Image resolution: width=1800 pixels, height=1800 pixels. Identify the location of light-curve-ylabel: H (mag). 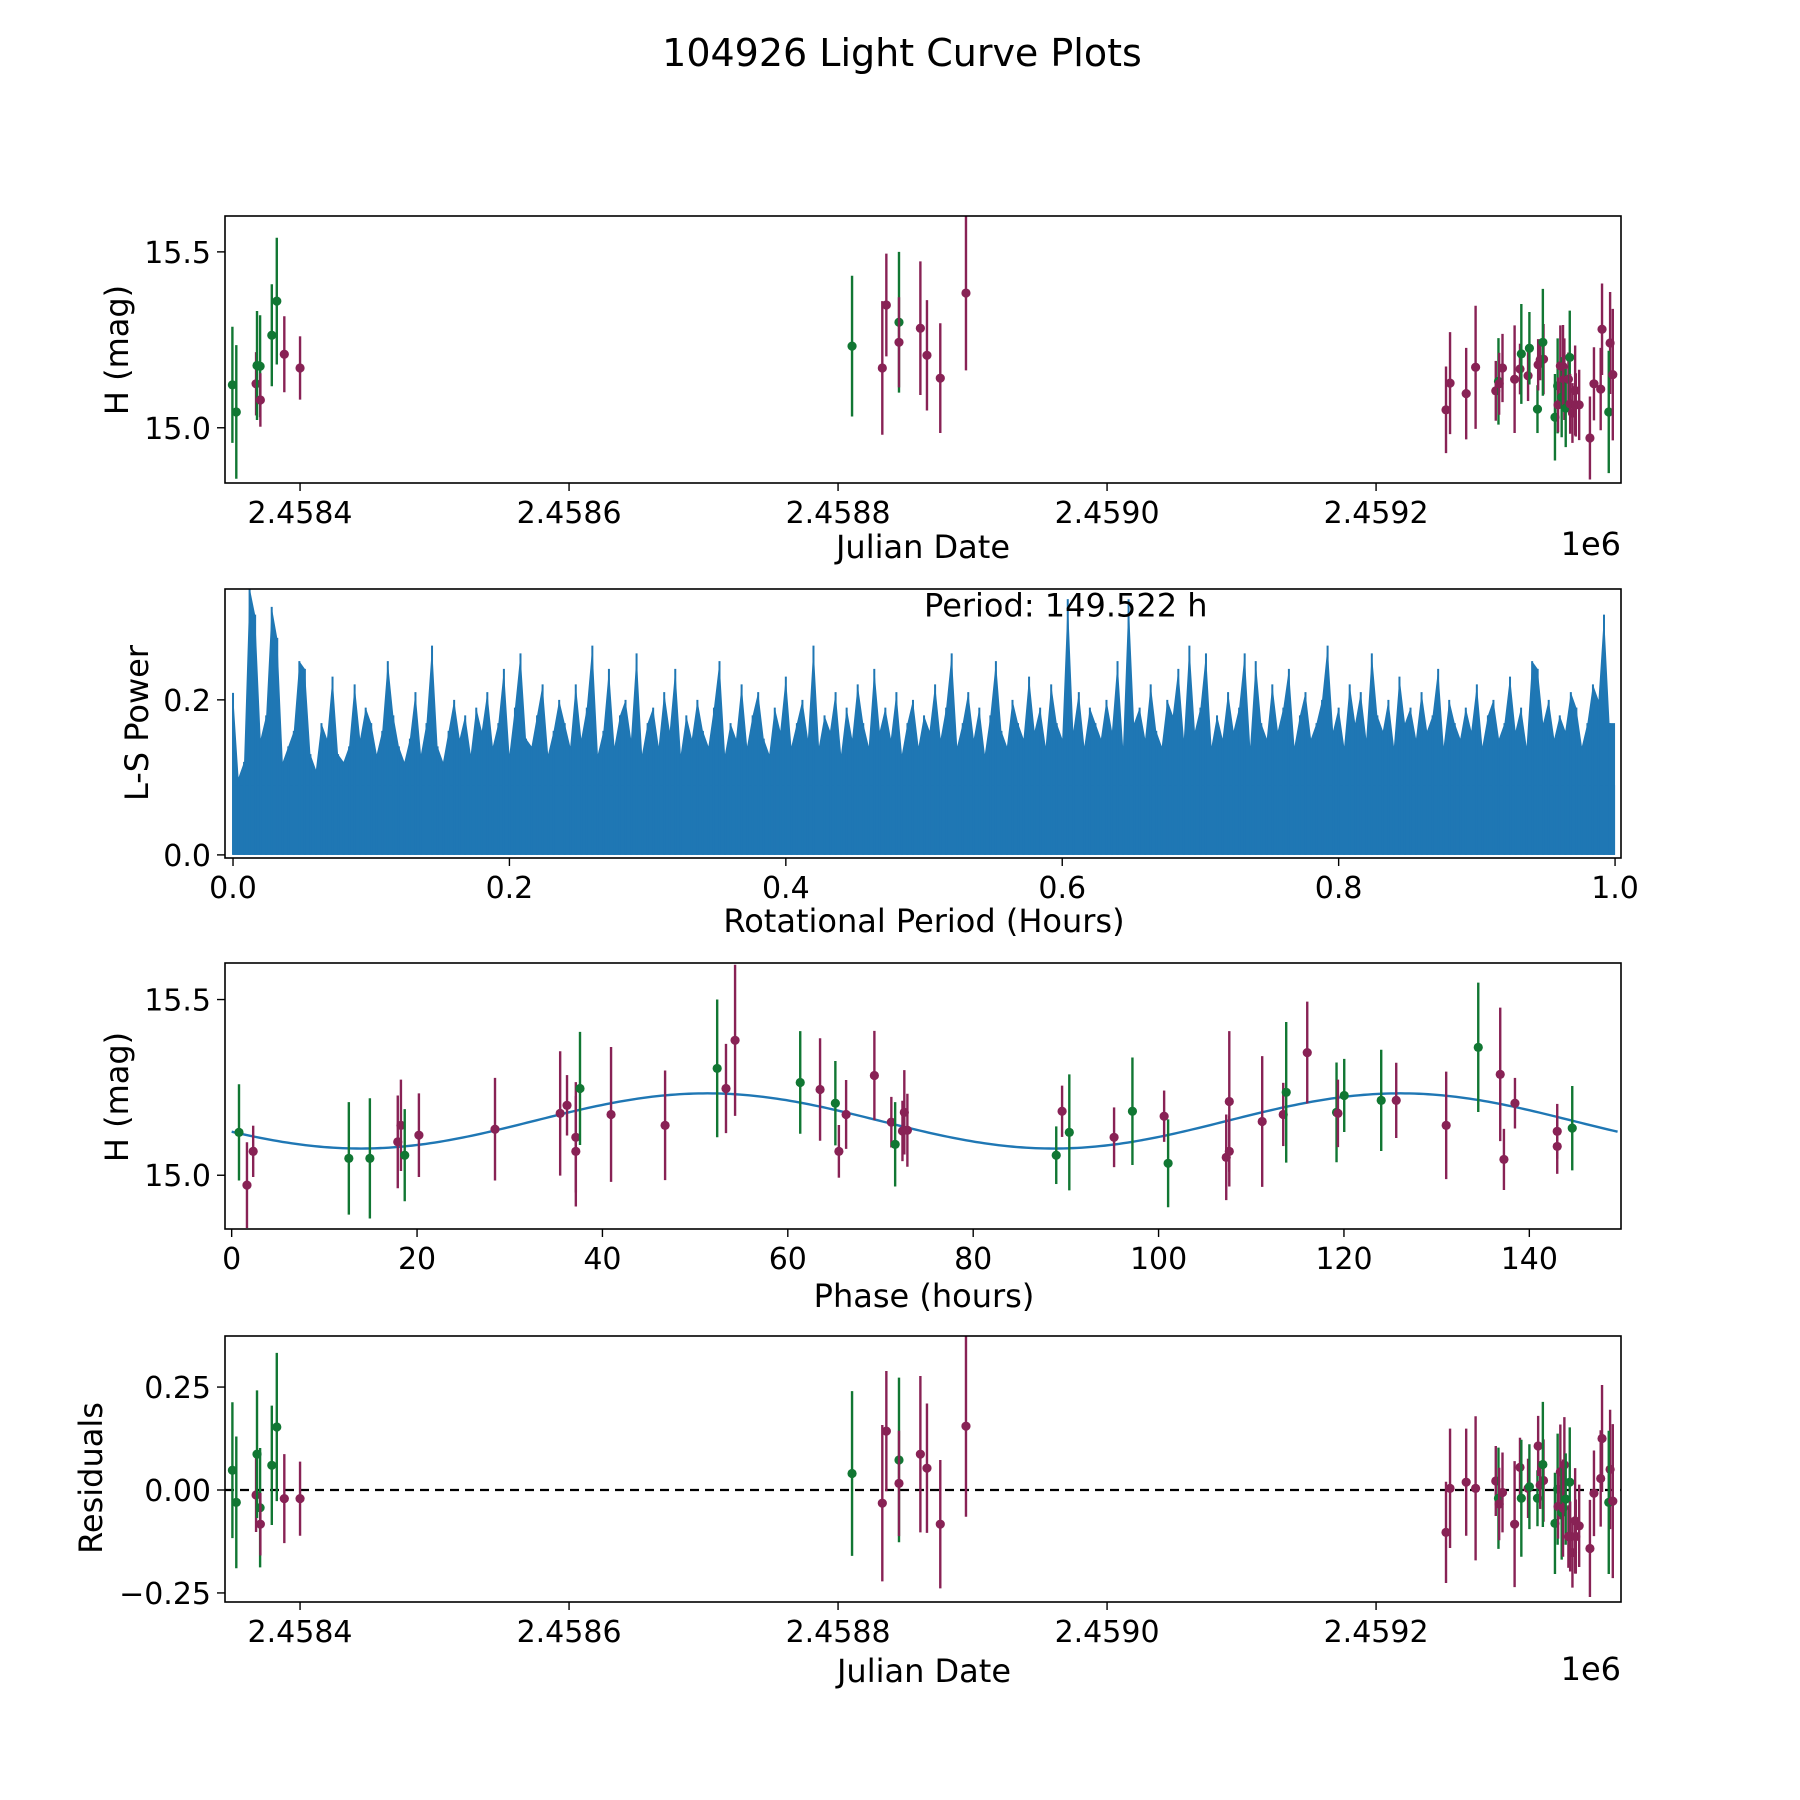
(117, 350).